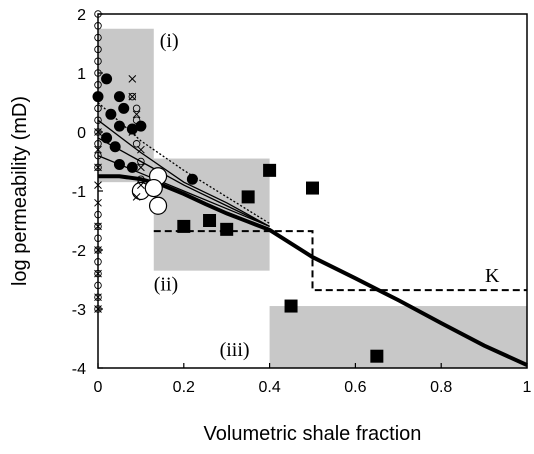  I want to click on annotation-label: K, so click(492, 276).